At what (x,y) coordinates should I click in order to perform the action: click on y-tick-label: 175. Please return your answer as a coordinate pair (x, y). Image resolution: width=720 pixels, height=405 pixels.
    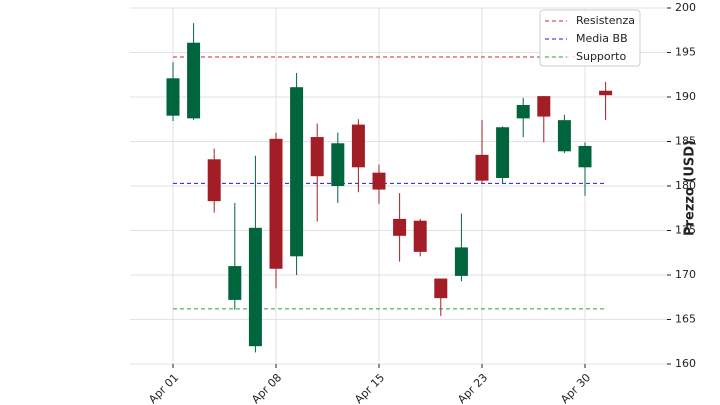
    Looking at the image, I should click on (685, 230).